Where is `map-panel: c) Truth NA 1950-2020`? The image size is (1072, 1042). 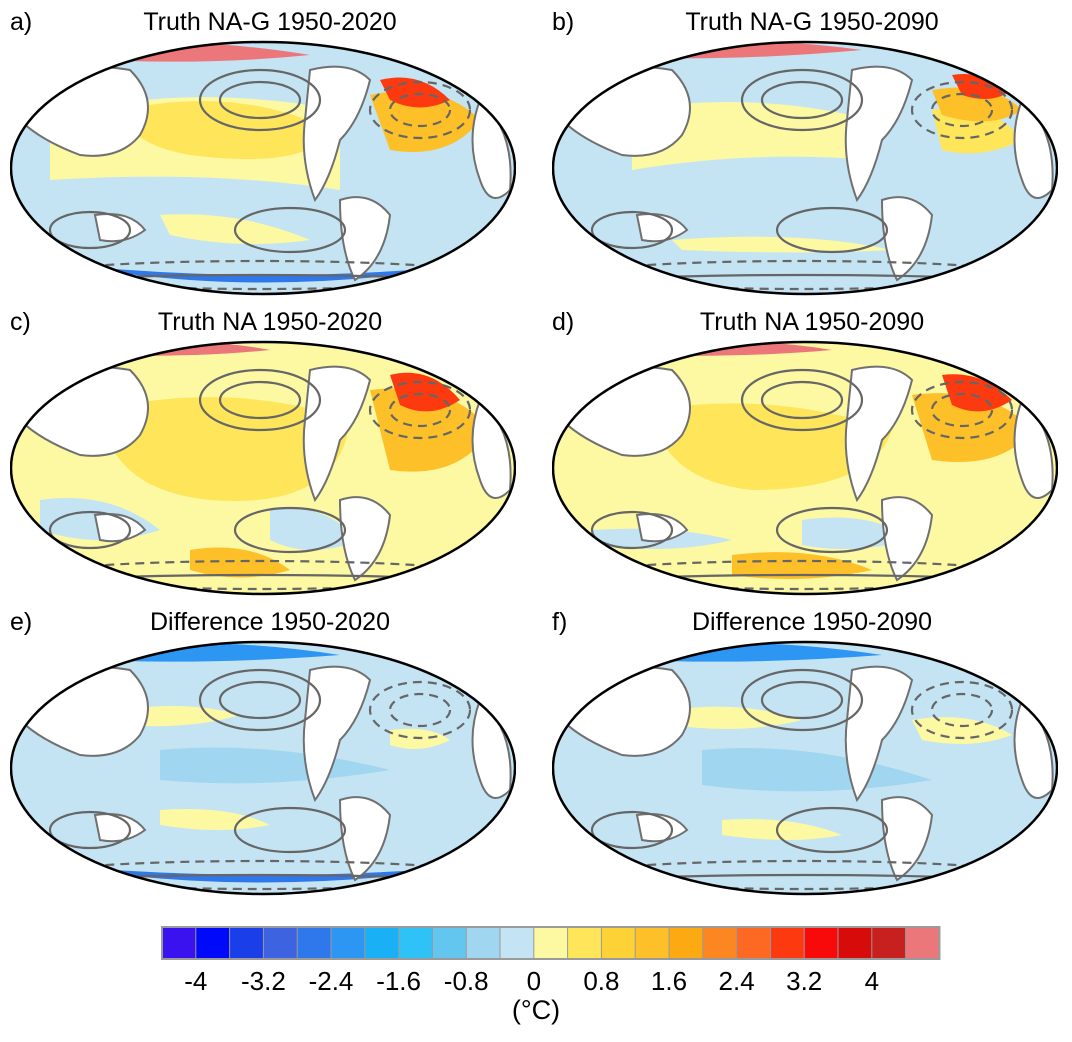
map-panel: c) Truth NA 1950-2020 is located at coordinates (270, 458).